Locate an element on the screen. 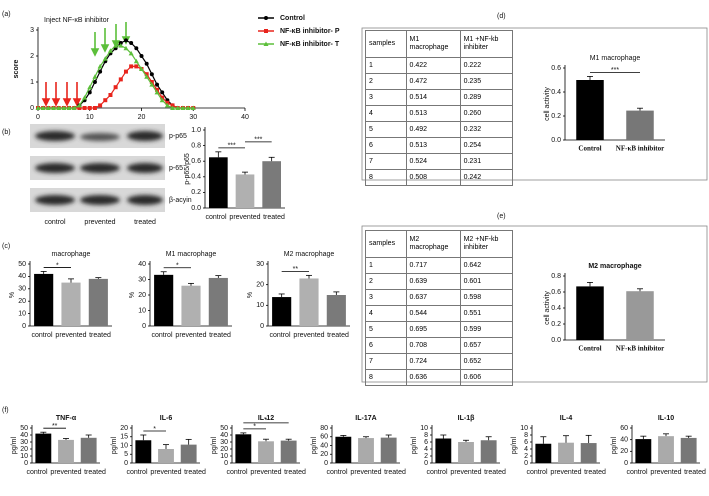 The width and height of the screenshot is (709, 496). panel-label: (f) is located at coordinates (5, 410).